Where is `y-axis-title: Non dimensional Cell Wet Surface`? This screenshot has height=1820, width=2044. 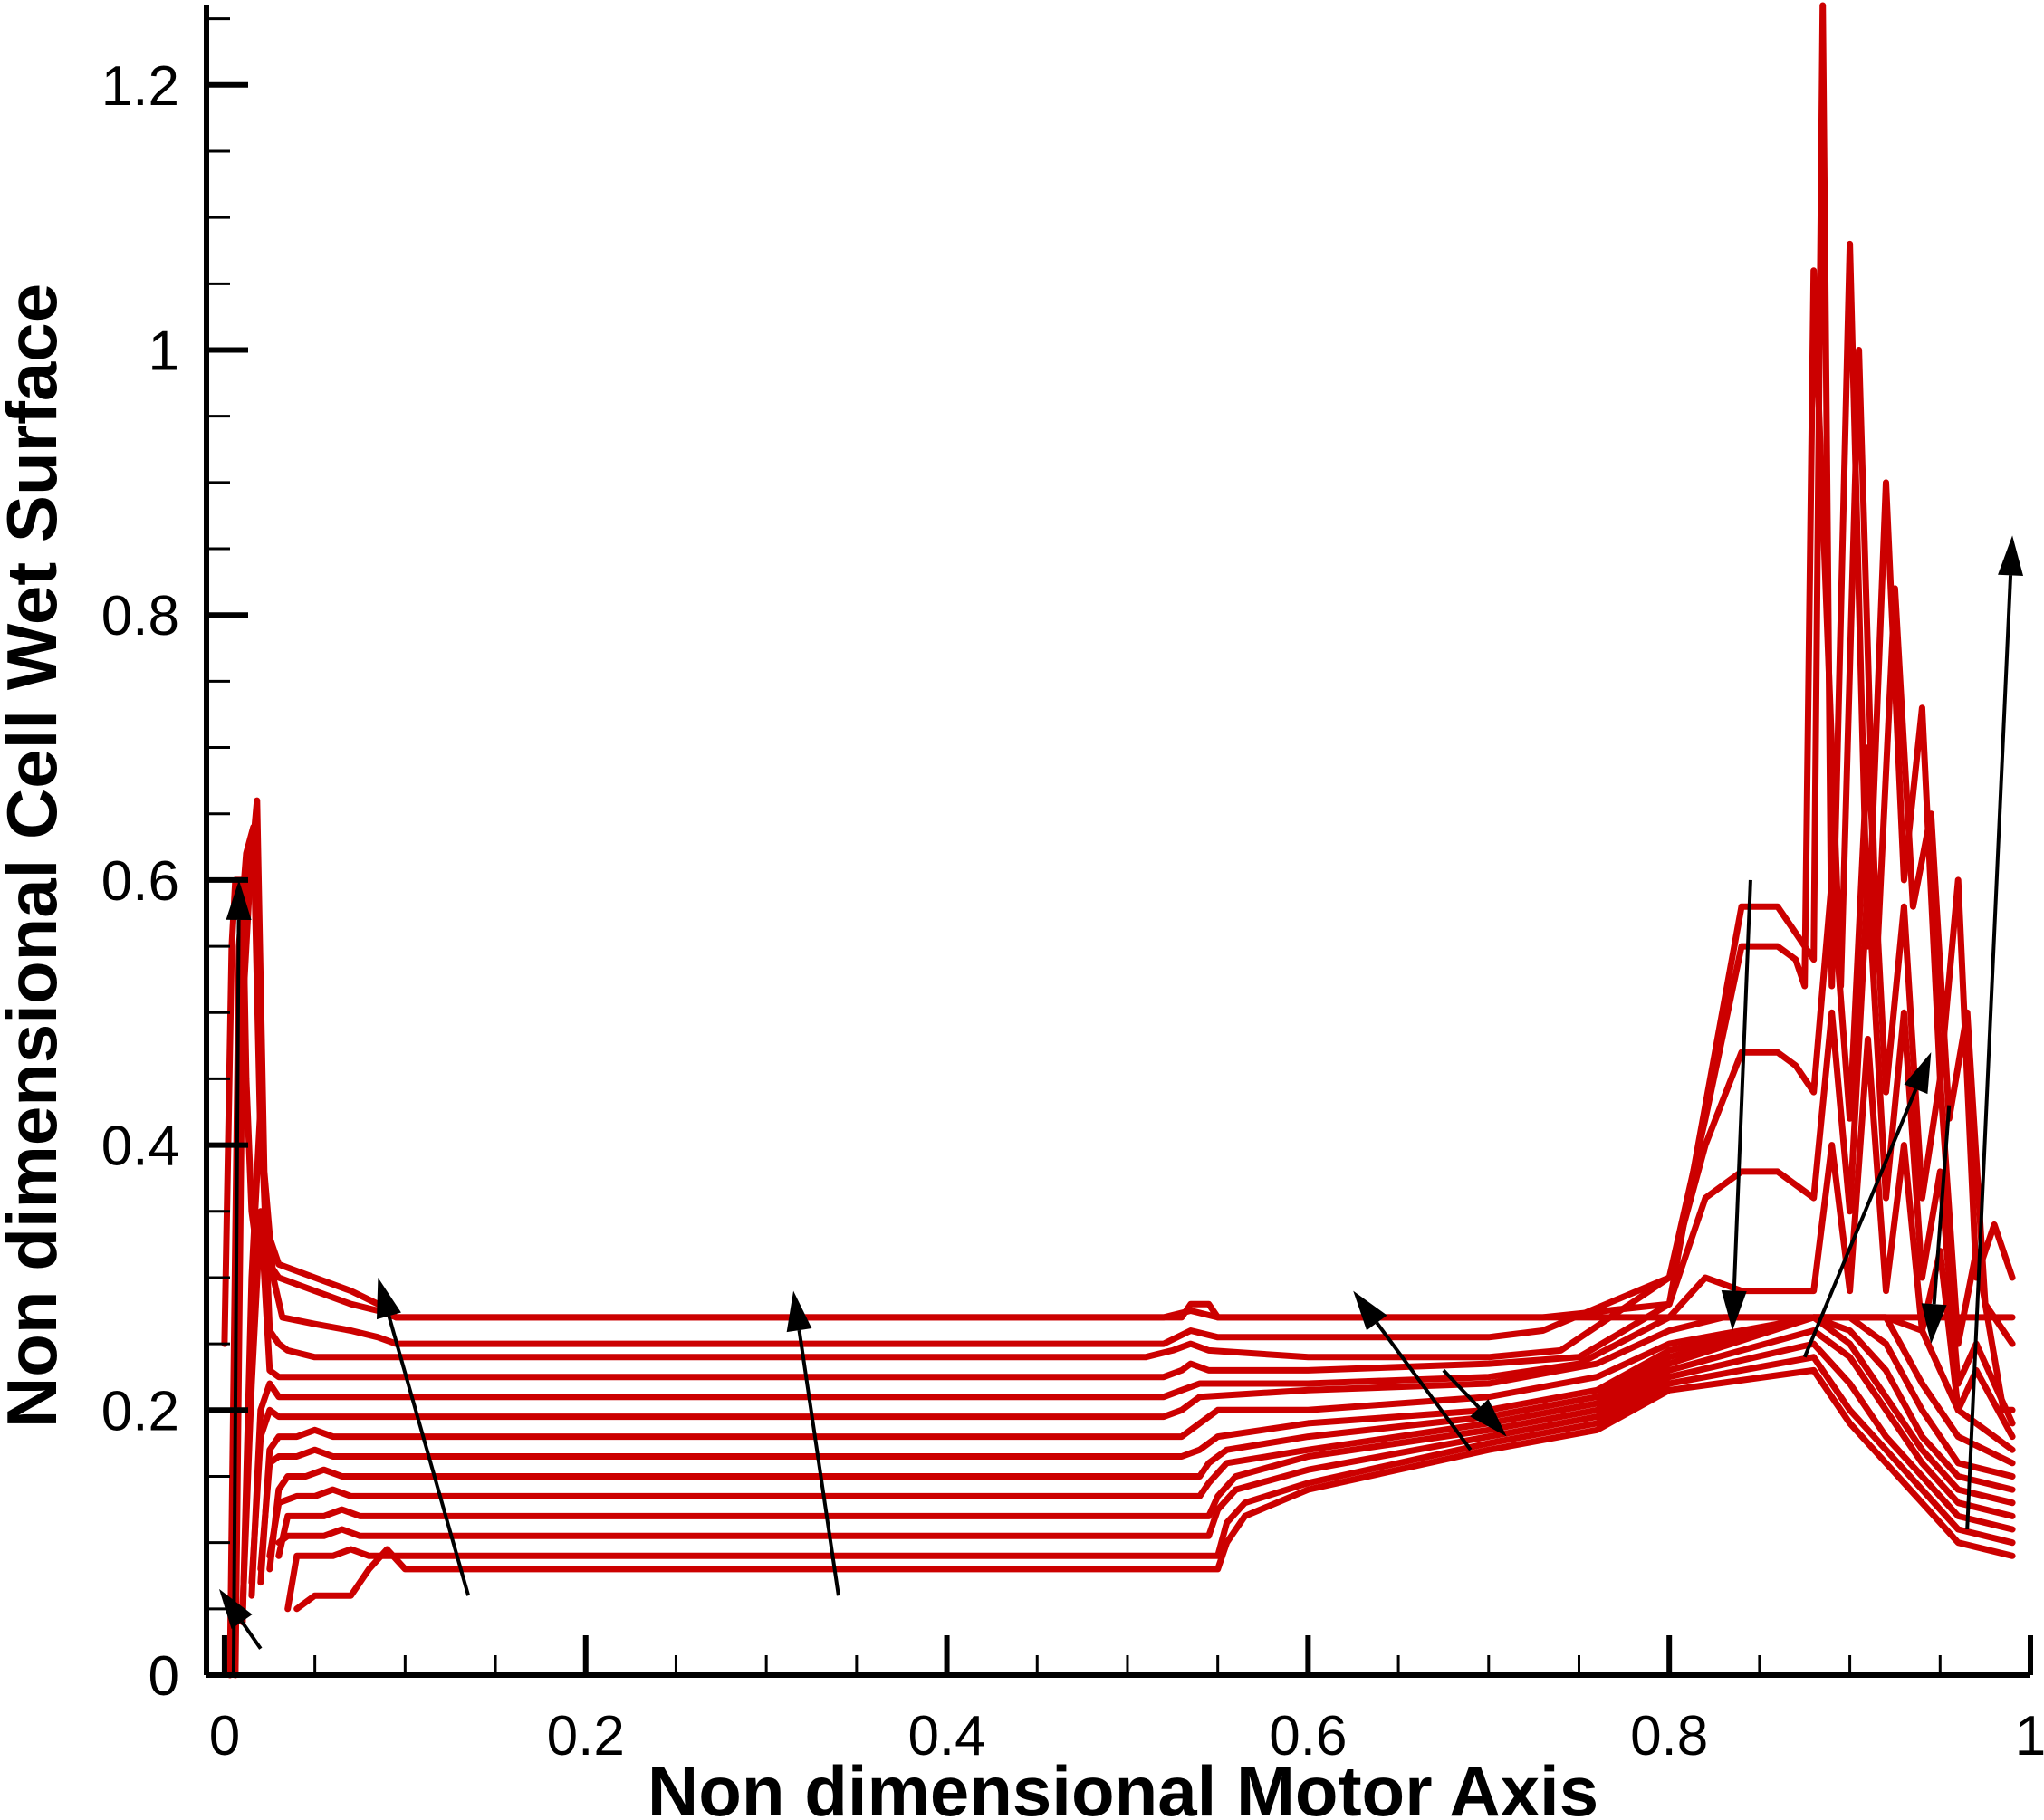
y-axis-title: Non dimensional Cell Wet Surface is located at coordinates (36, 855).